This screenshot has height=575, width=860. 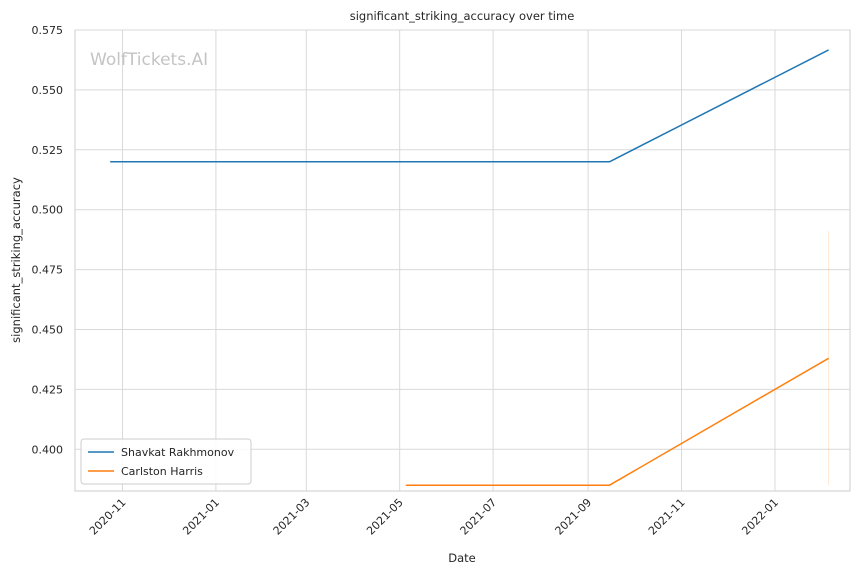 I want to click on y-tick-label: 0.525, so click(x=48, y=150).